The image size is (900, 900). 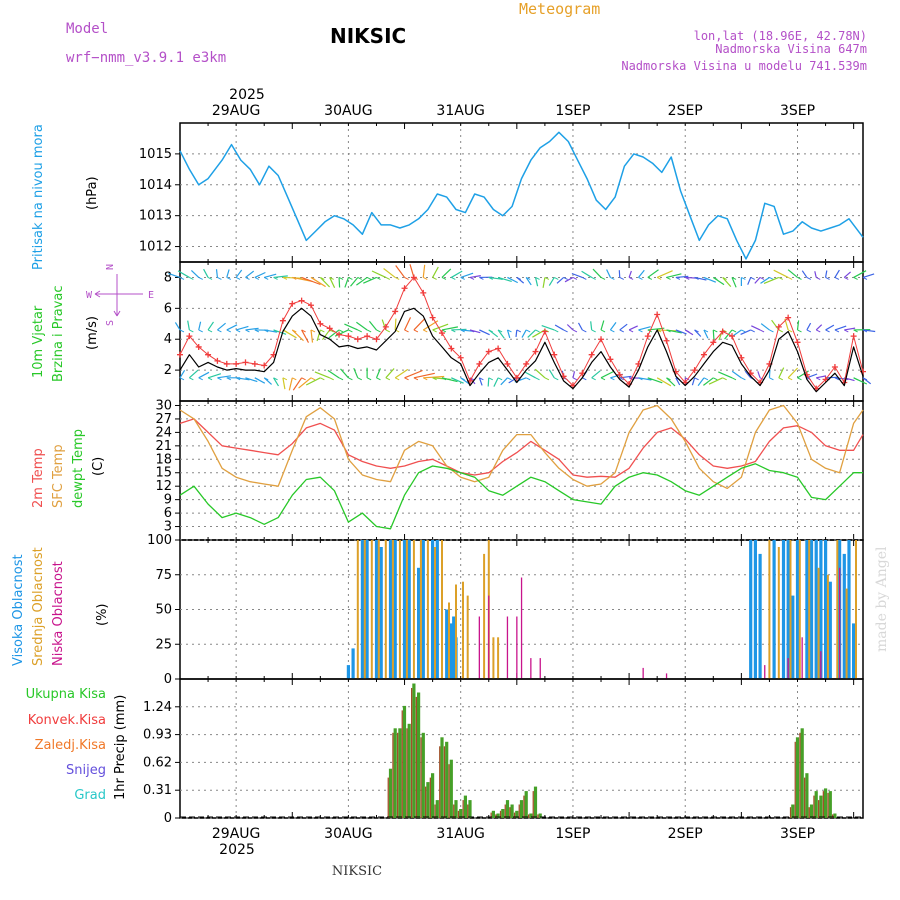 What do you see at coordinates (90, 795) in the screenshot?
I see `precip-legend-item: Grad` at bounding box center [90, 795].